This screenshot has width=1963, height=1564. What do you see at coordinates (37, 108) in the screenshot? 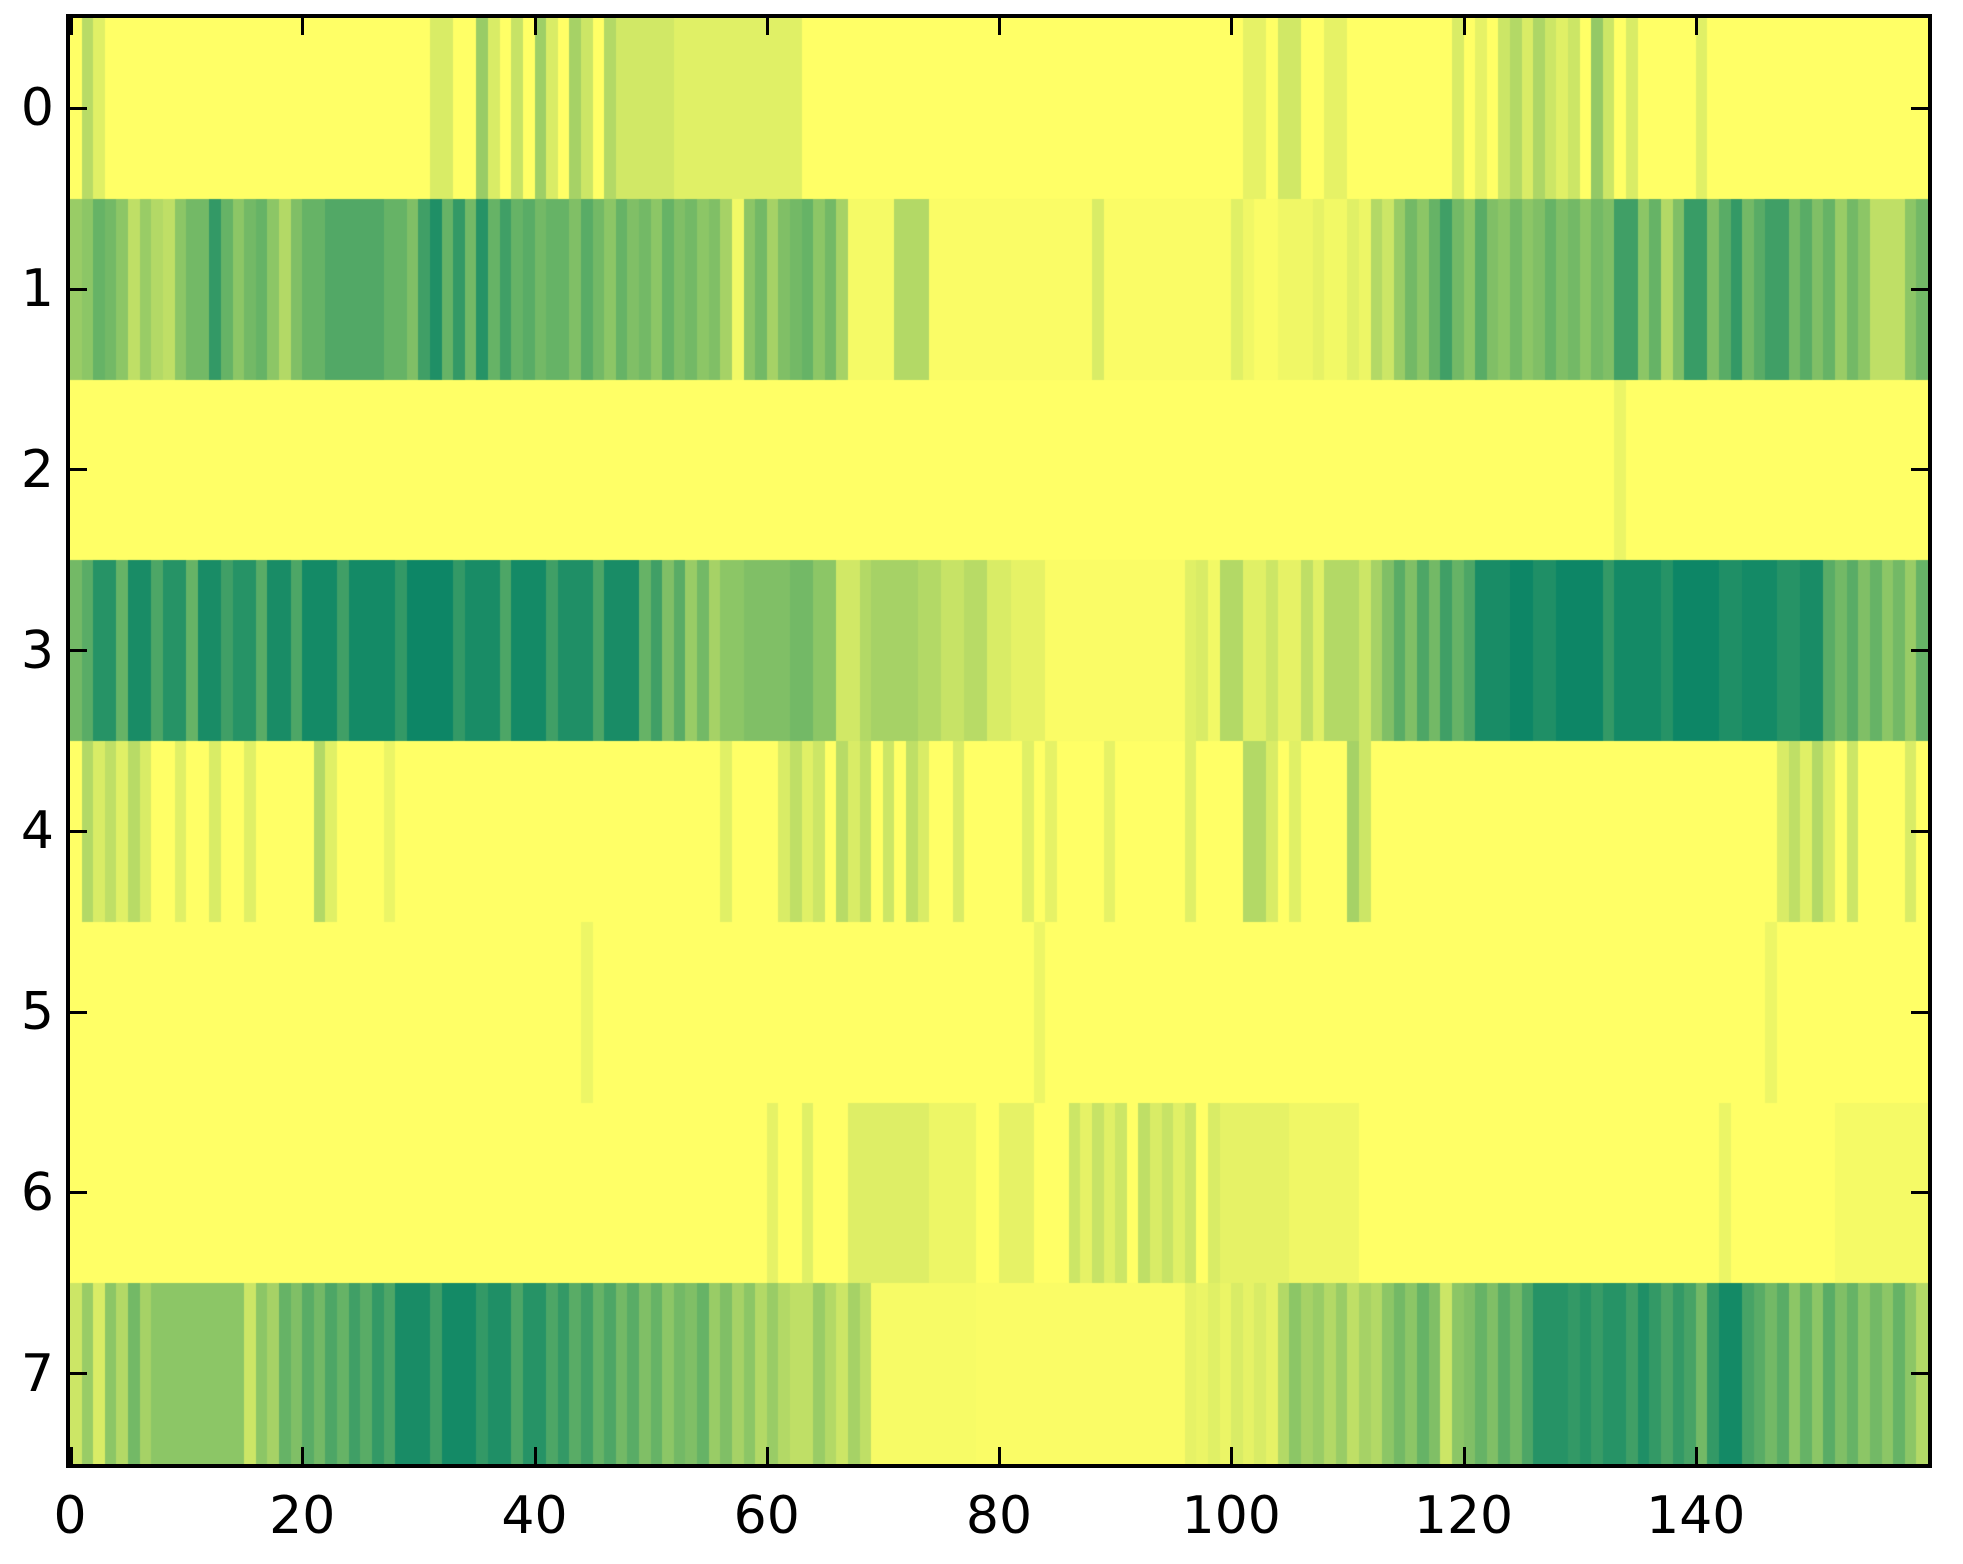
I see `y-tick-label-0: 0` at bounding box center [37, 108].